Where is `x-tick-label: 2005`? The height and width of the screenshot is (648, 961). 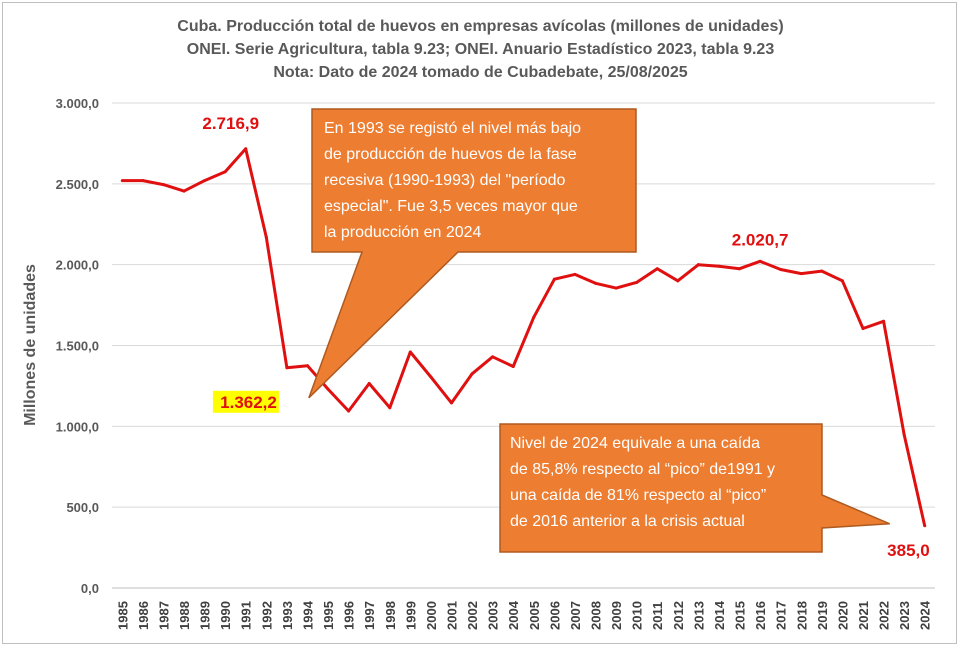 x-tick-label: 2005 is located at coordinates (534, 615).